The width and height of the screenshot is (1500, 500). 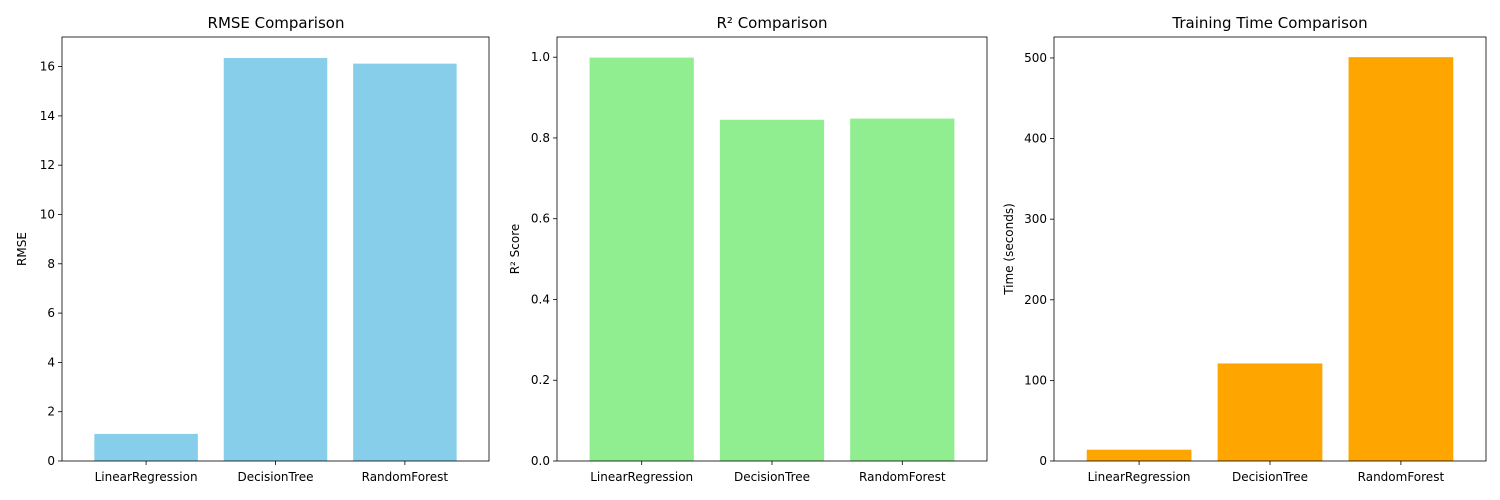 What do you see at coordinates (515, 249) in the screenshot?
I see `y-axis-label: R² Score` at bounding box center [515, 249].